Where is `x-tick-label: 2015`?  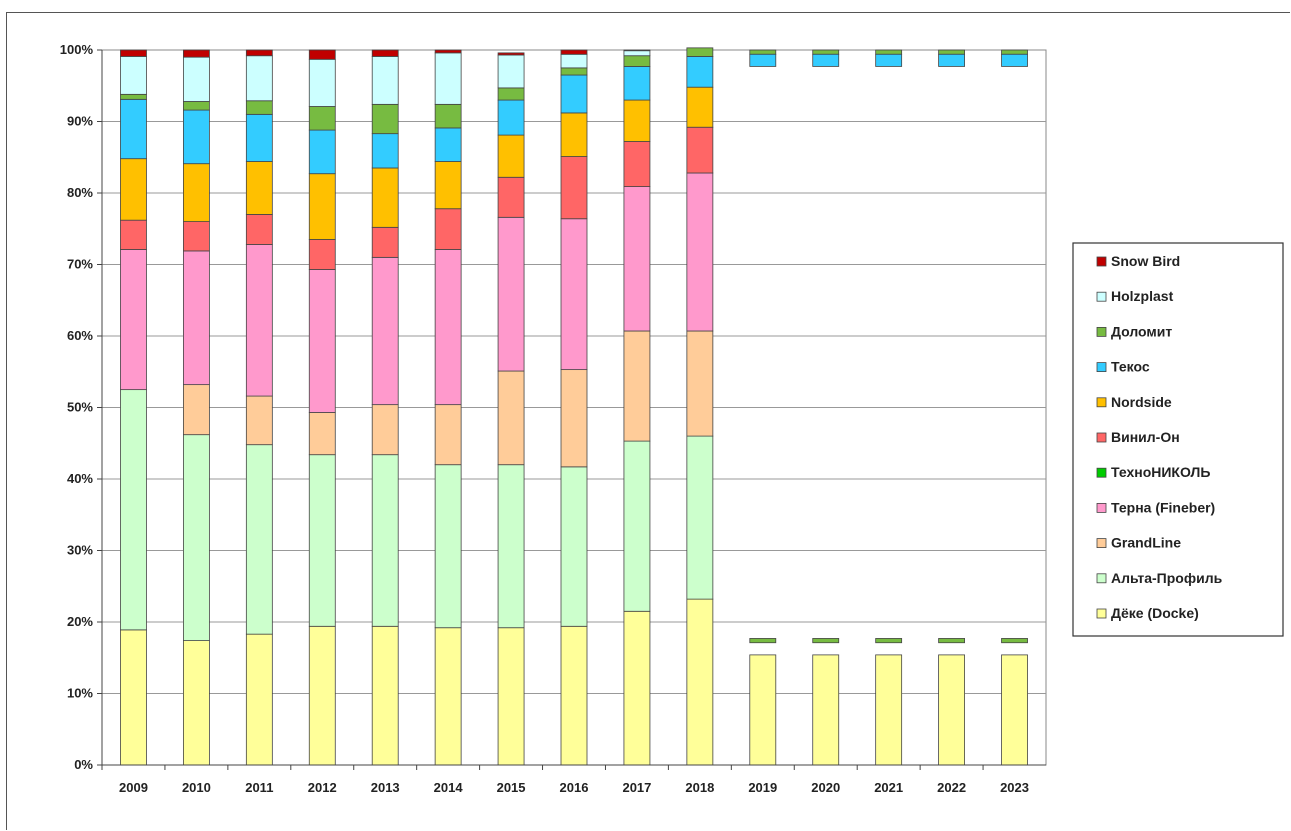
x-tick-label: 2015 is located at coordinates (511, 787).